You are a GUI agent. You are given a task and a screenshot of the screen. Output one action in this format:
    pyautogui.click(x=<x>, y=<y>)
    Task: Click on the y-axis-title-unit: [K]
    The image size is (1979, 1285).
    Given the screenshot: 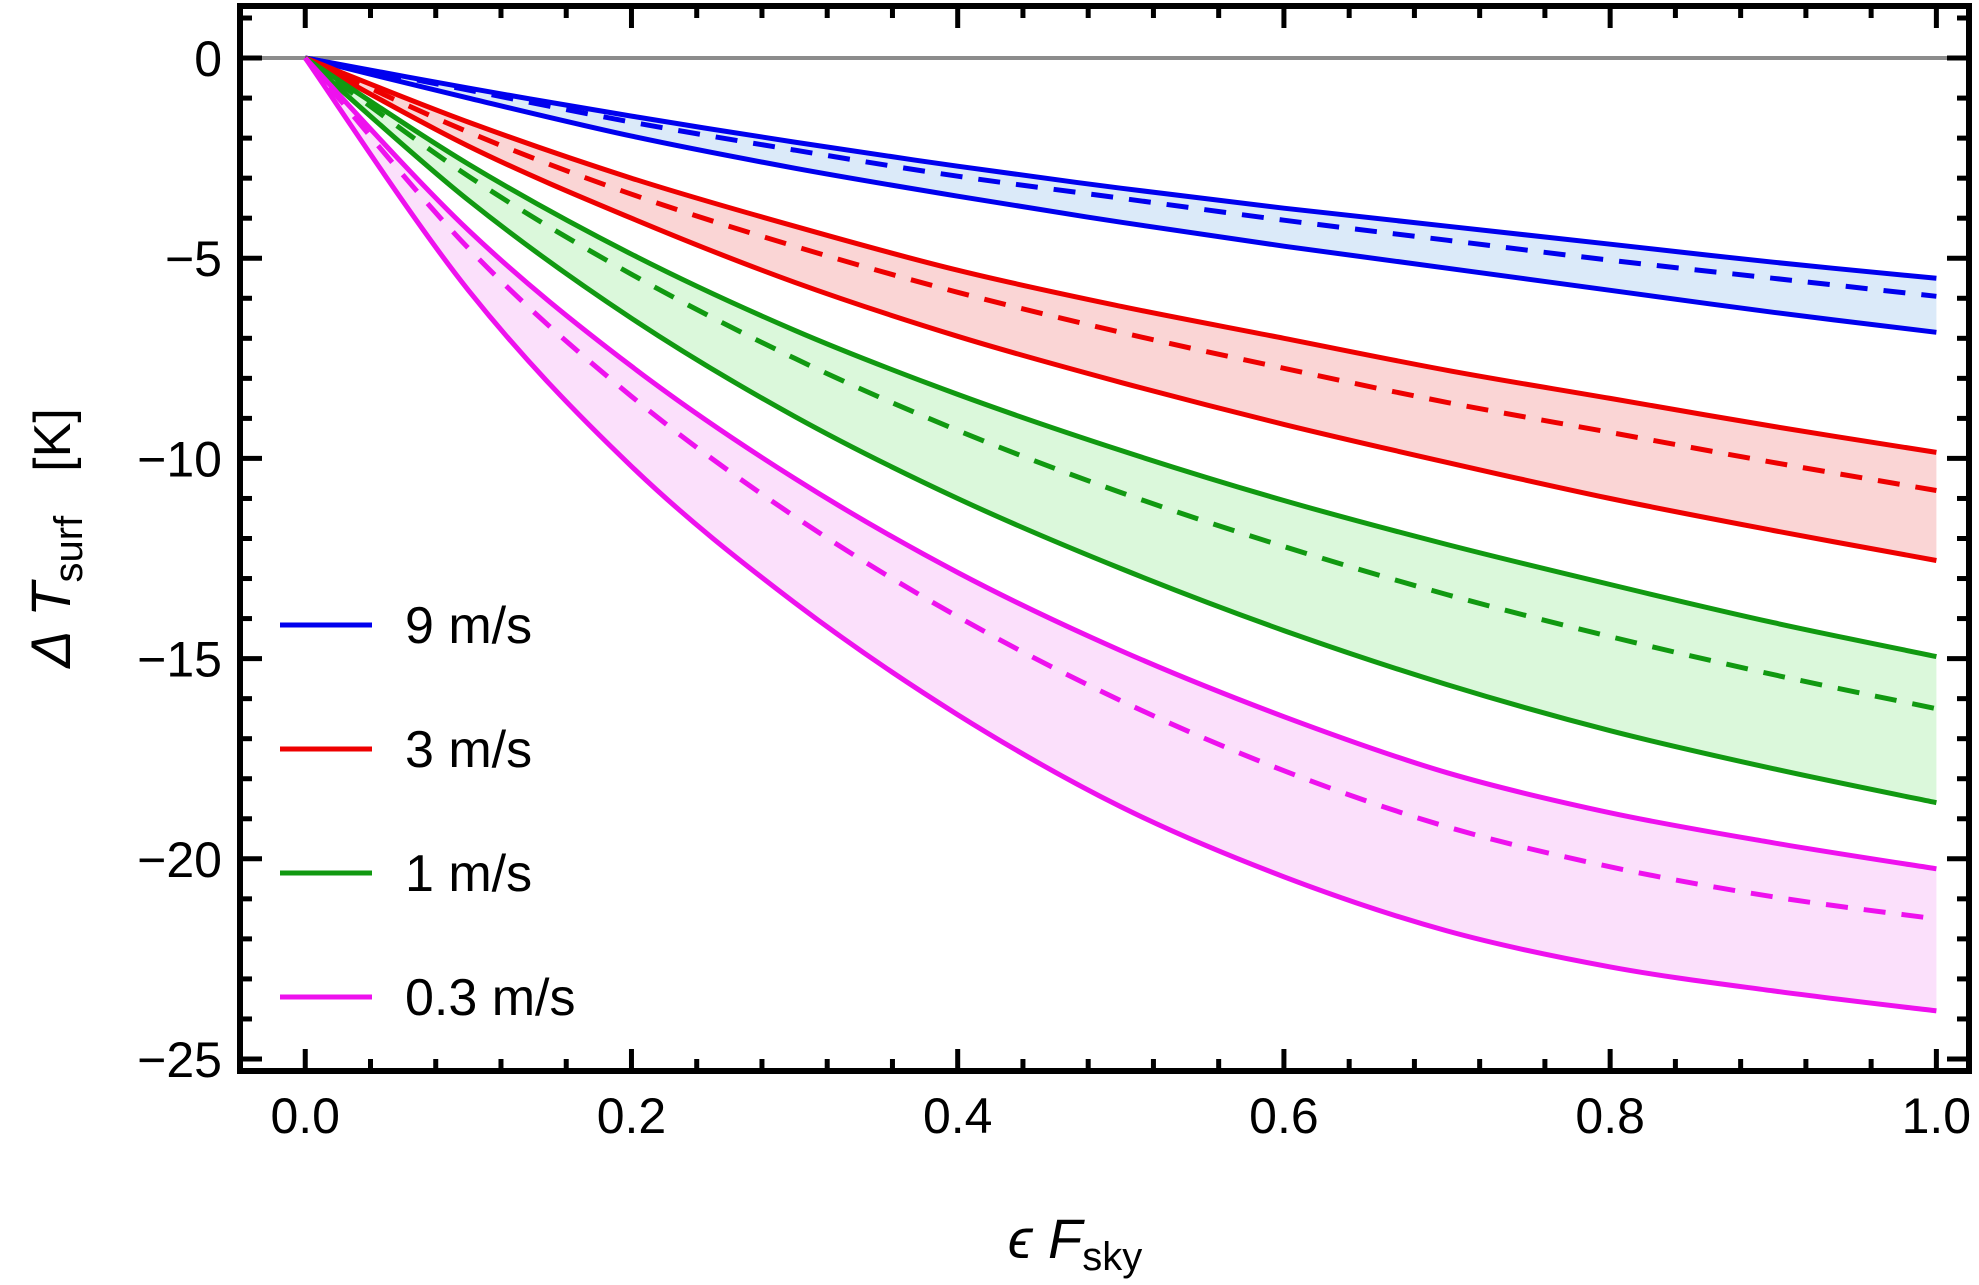 What is the action you would take?
    pyautogui.click(x=53, y=440)
    